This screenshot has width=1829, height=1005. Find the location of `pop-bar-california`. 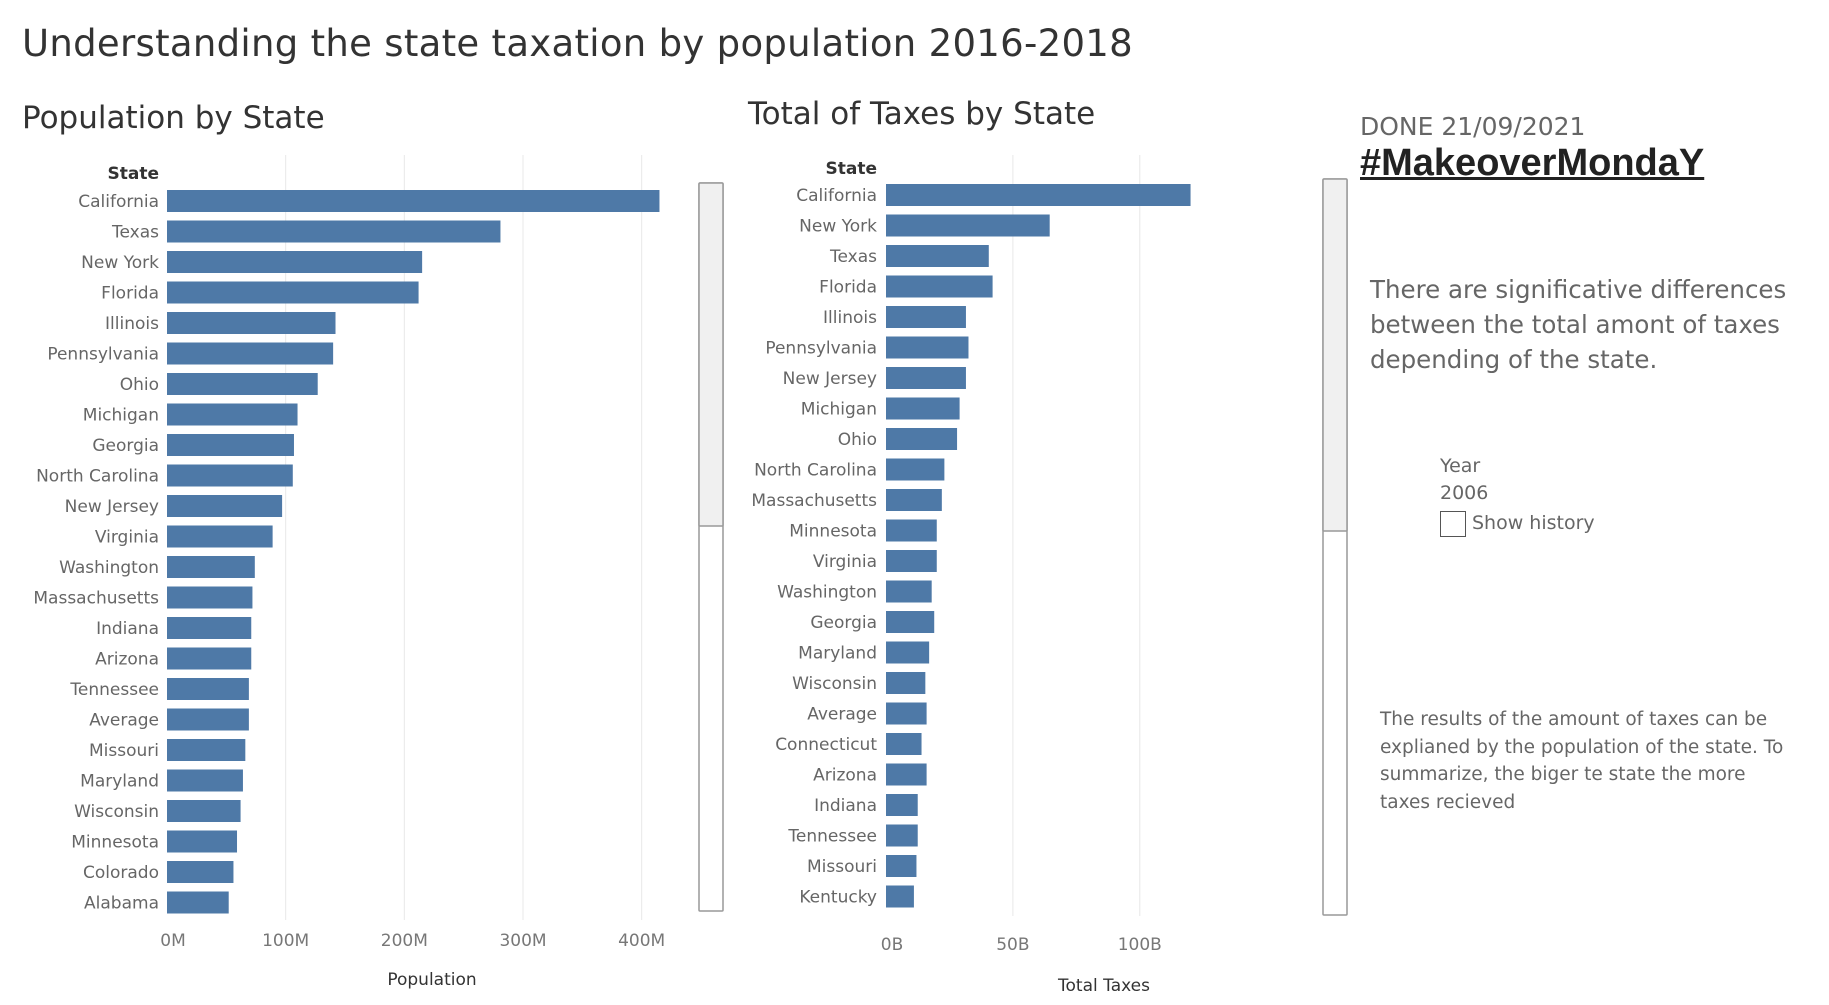

pop-bar-california is located at coordinates (413, 201).